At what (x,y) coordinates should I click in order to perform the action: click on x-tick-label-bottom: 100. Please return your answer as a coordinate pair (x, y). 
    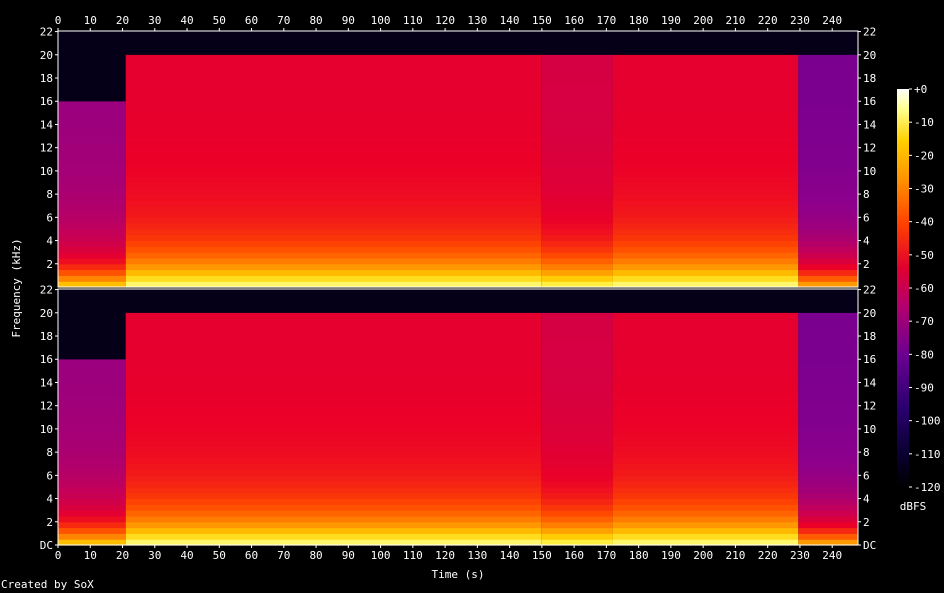
    Looking at the image, I should click on (381, 555).